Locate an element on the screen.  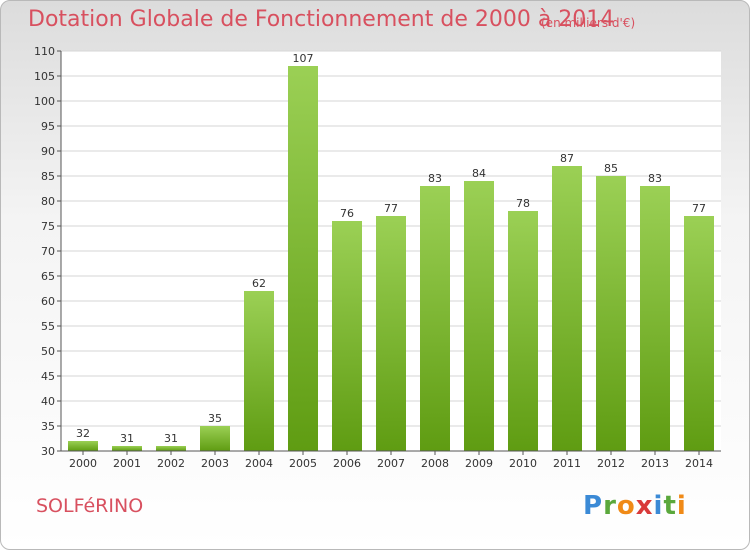
bar-value-label: 84 is located at coordinates (479, 173).